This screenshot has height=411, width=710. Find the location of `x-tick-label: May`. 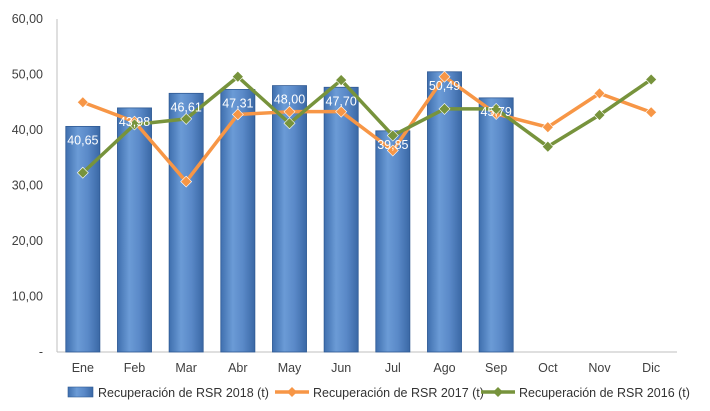

x-tick-label: May is located at coordinates (290, 368).